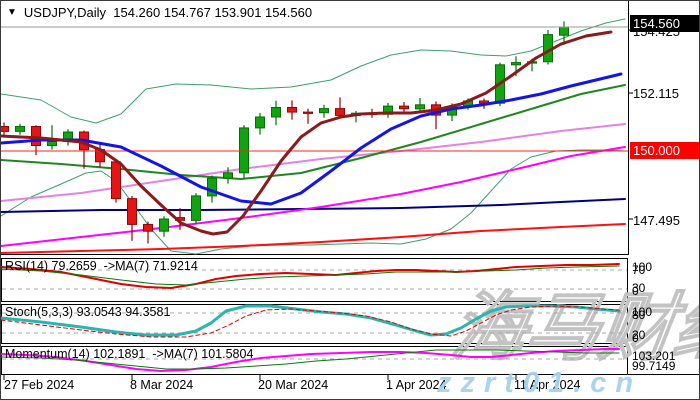 This screenshot has height=400, width=700. I want to click on current-price-badge: 154.560, so click(664, 23).